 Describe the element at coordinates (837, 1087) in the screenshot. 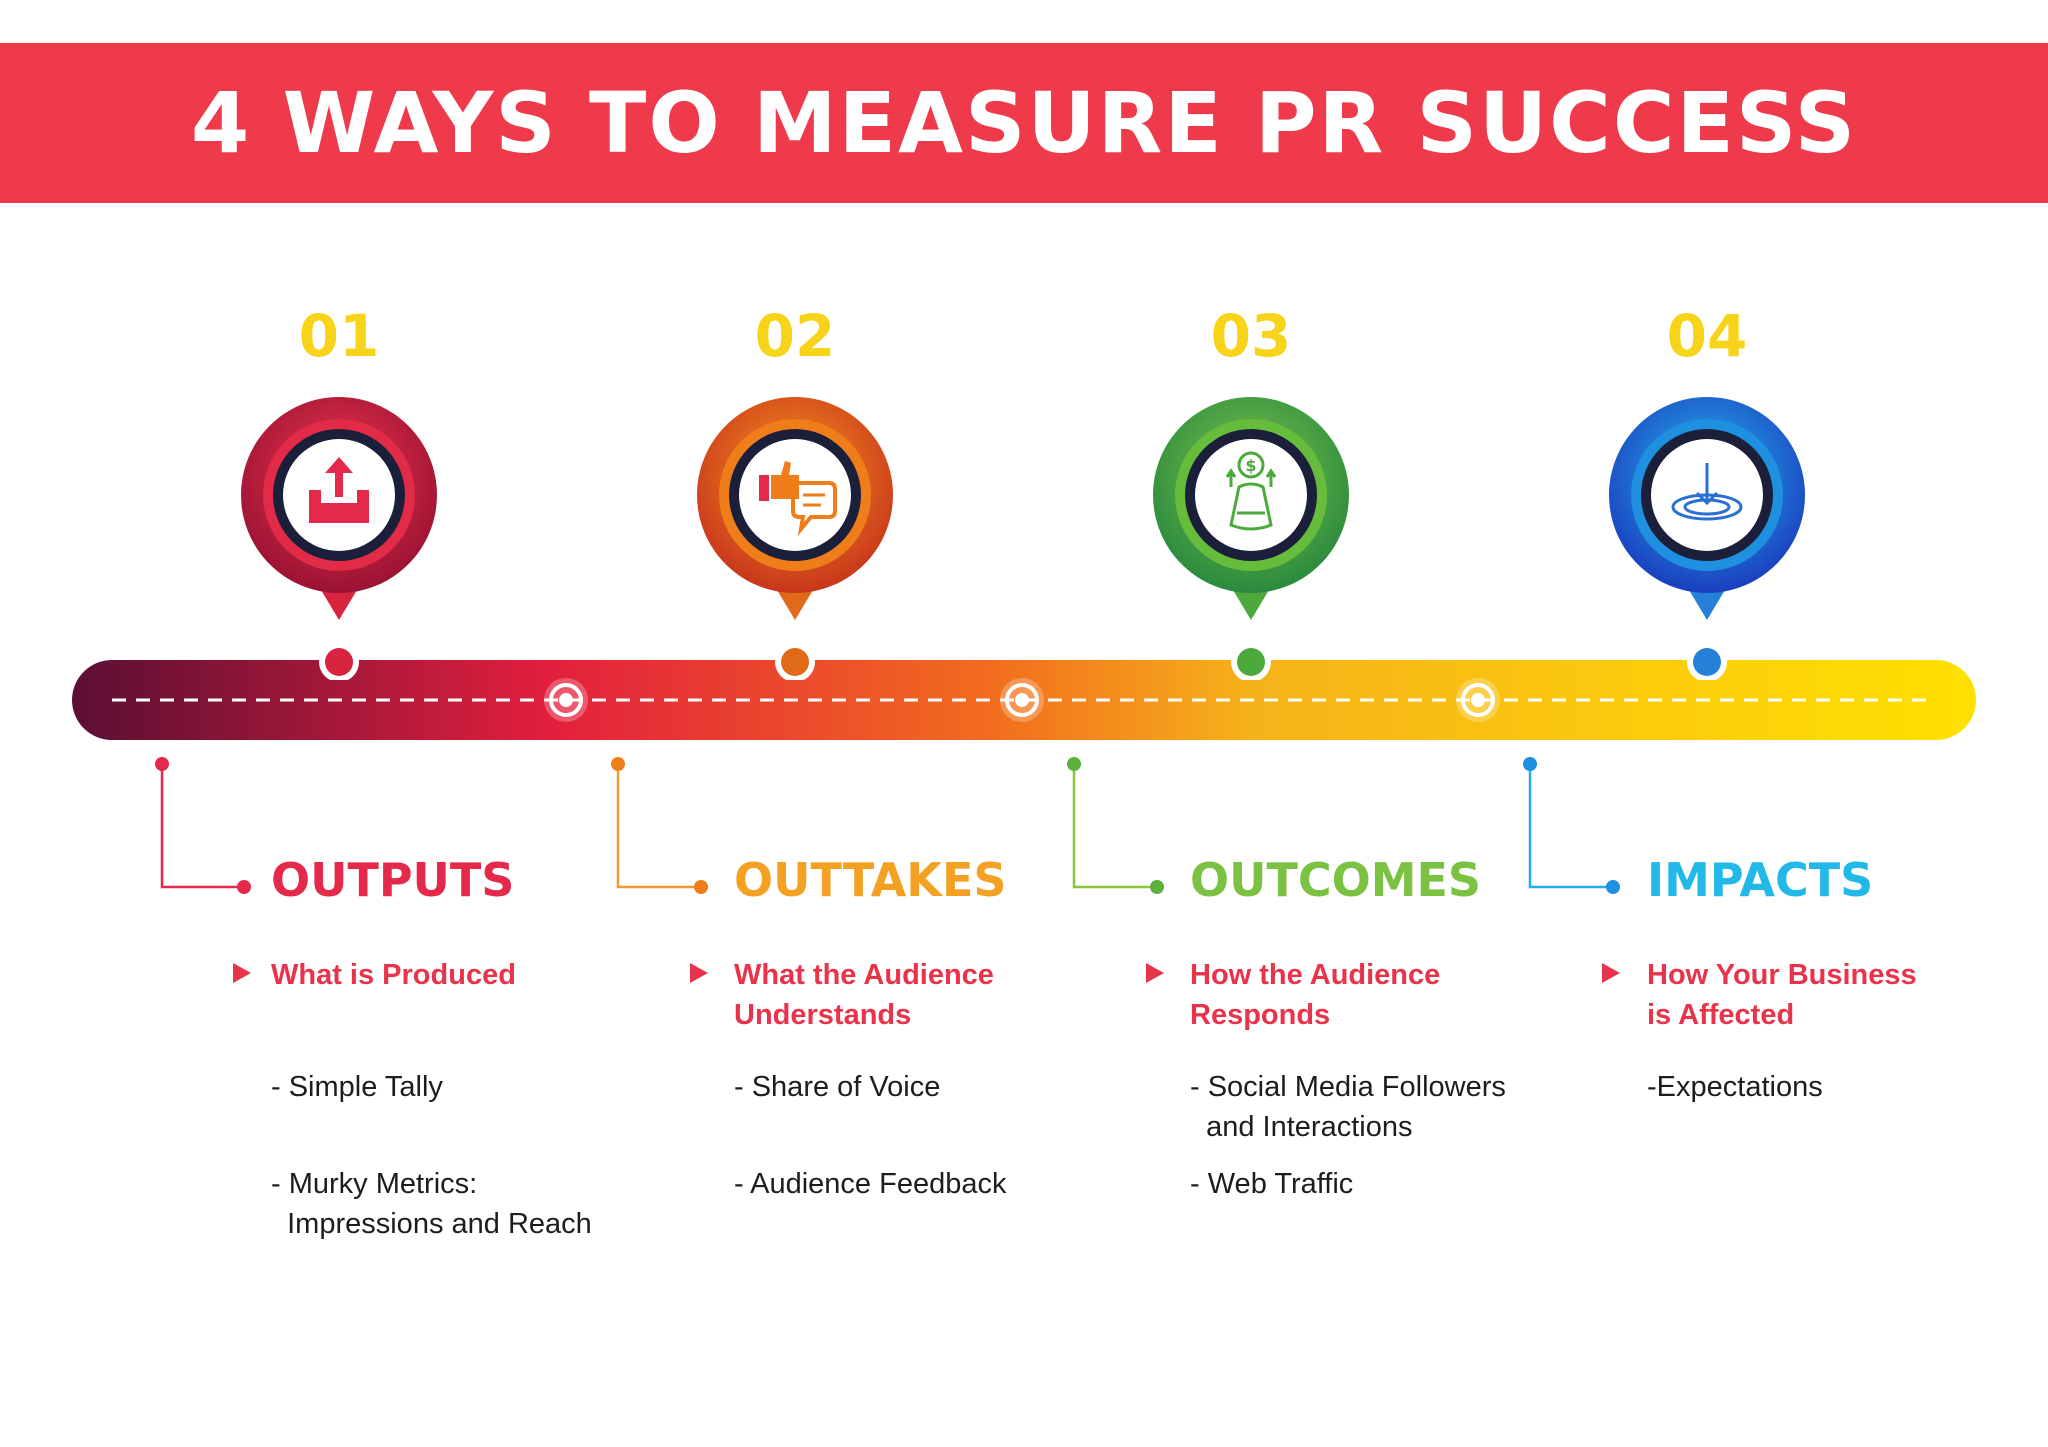

I see `metric-item: - Share of Voice` at that location.